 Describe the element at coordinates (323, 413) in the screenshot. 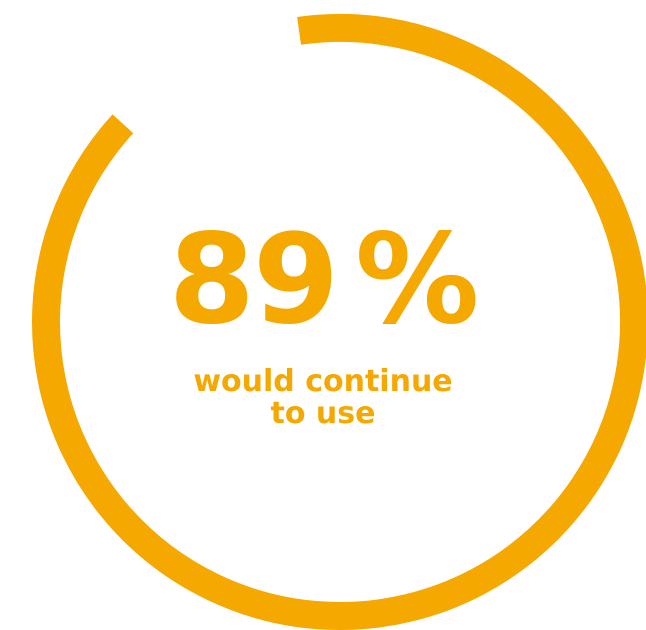

I see `stat-caption-line-2: to use` at that location.